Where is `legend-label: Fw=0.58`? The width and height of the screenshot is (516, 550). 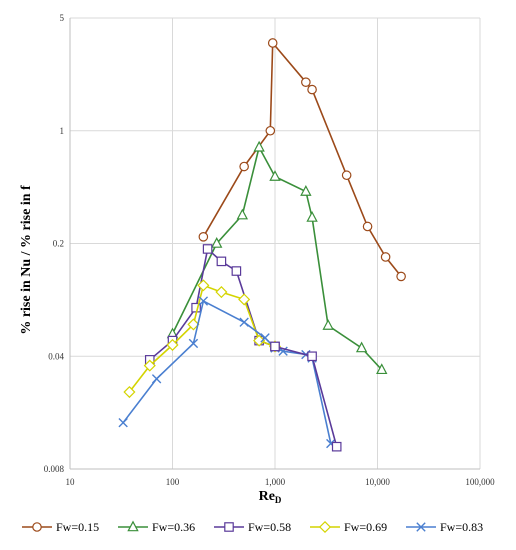 legend-label: Fw=0.58 is located at coordinates (269, 527).